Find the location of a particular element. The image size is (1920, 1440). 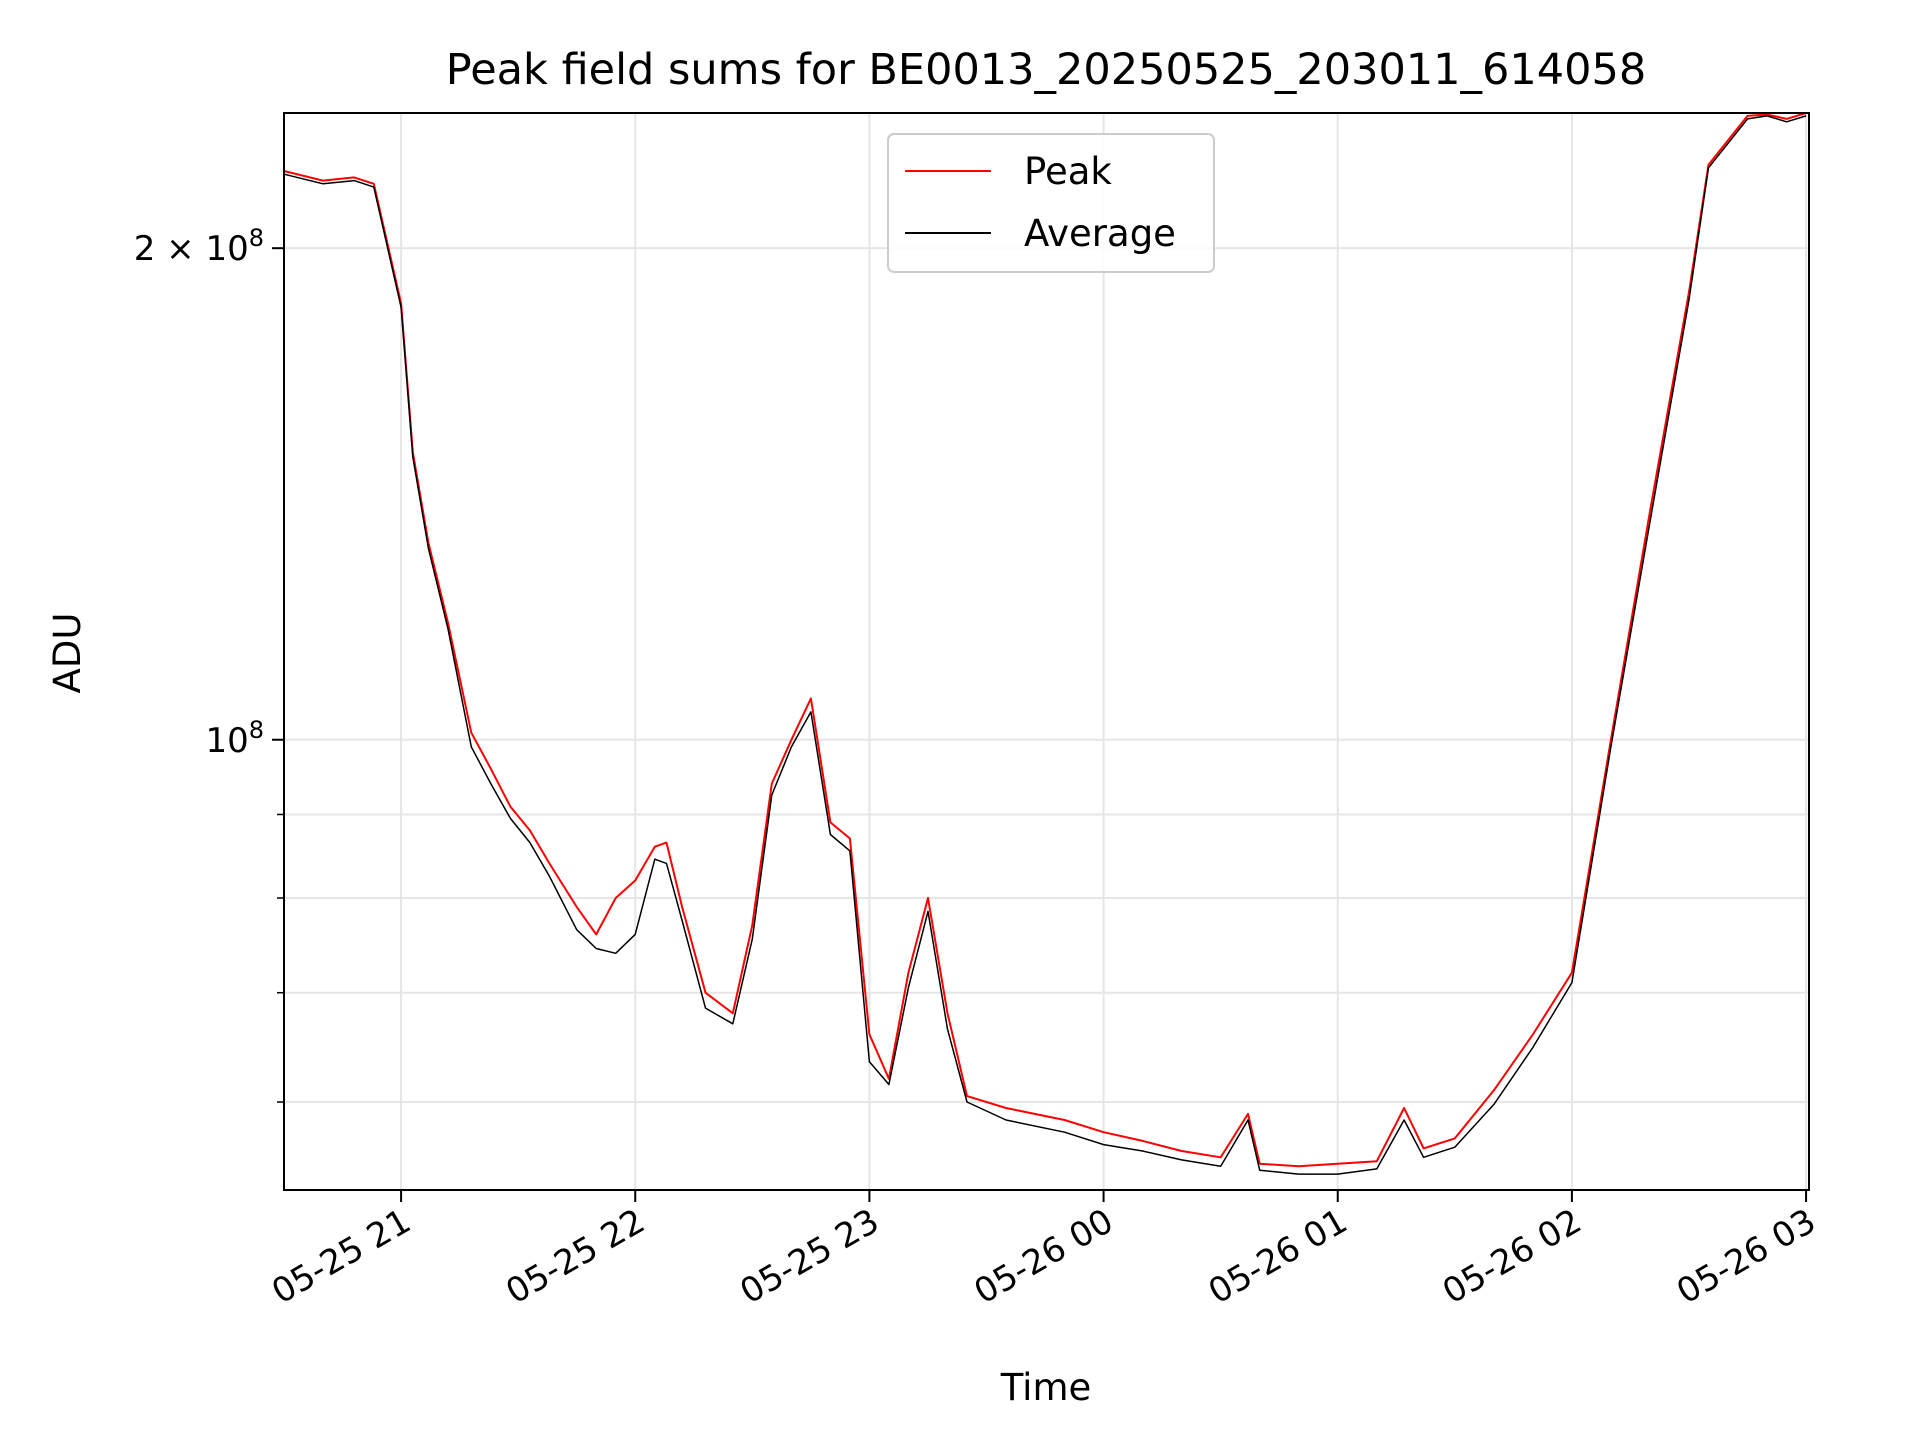

y-tick-label: 108 is located at coordinates (234, 738).